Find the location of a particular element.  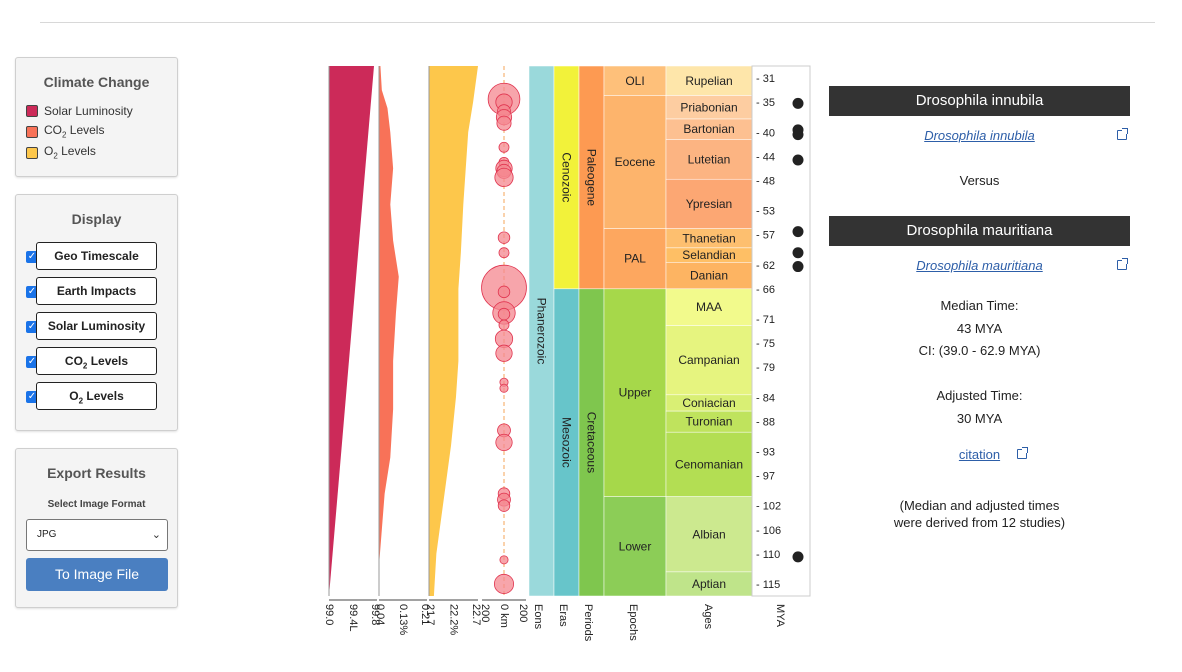

solar-tick-2: 99.8 is located at coordinates (375, 614).